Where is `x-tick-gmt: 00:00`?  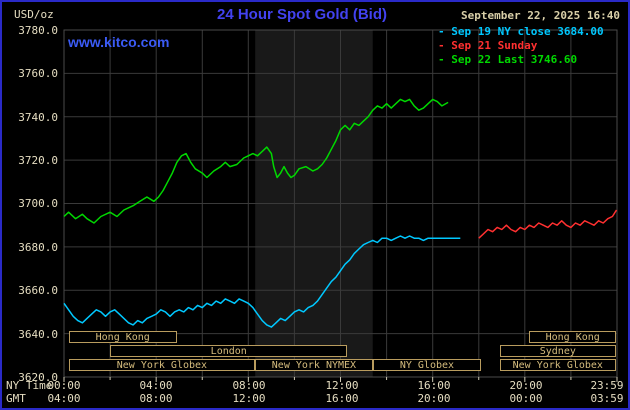
x-tick-gmt: 00:00 is located at coordinates (526, 398).